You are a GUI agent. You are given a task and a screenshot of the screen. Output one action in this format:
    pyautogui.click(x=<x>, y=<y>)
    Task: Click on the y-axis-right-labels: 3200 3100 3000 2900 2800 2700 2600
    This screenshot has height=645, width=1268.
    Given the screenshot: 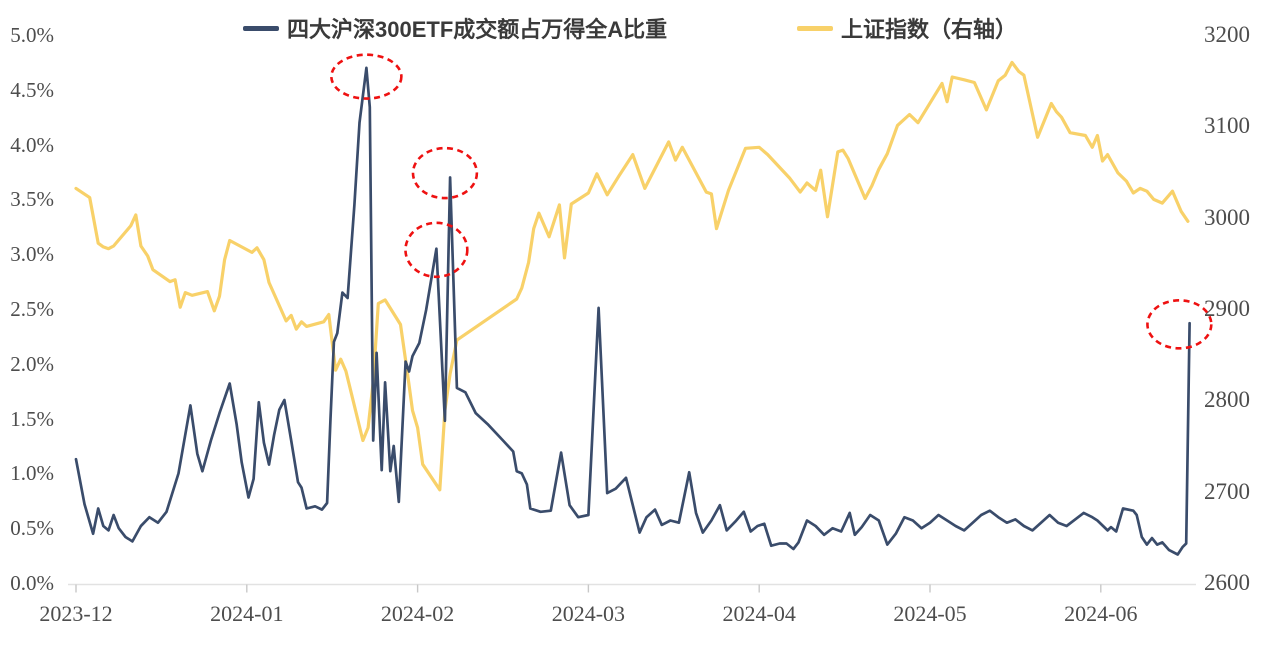 What is the action you would take?
    pyautogui.click(x=1236, y=322)
    